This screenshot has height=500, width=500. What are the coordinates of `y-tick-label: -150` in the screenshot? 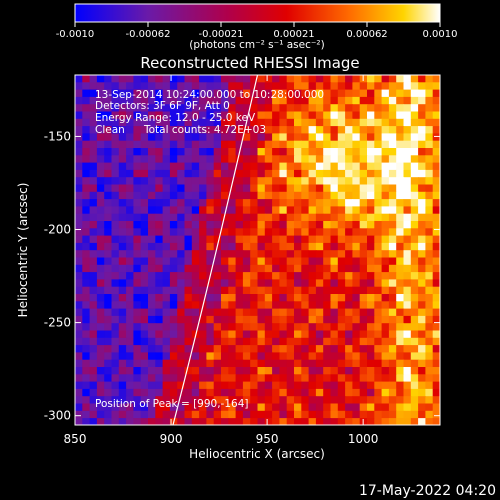 It's located at (57, 136).